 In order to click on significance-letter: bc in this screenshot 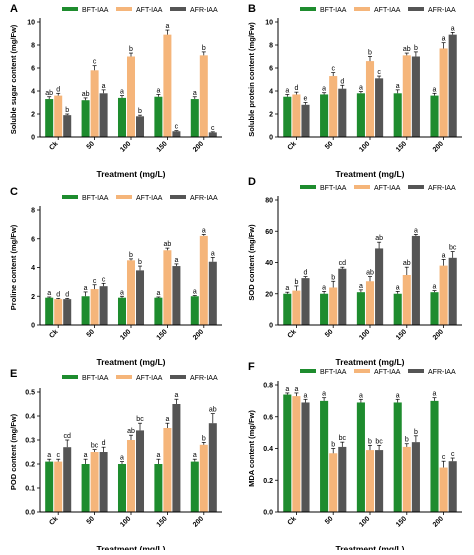, I will do `click(343, 438)`.